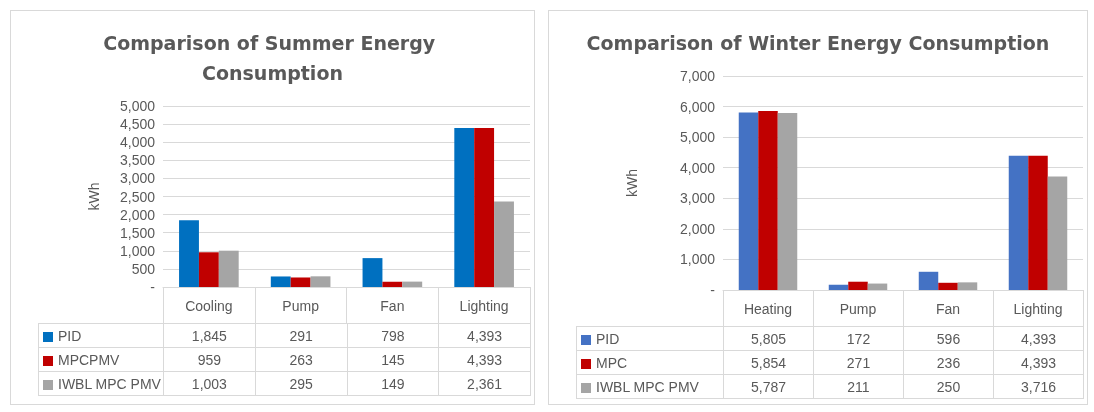  Describe the element at coordinates (137, 124) in the screenshot. I see `y-tick-label: 4,500` at that location.